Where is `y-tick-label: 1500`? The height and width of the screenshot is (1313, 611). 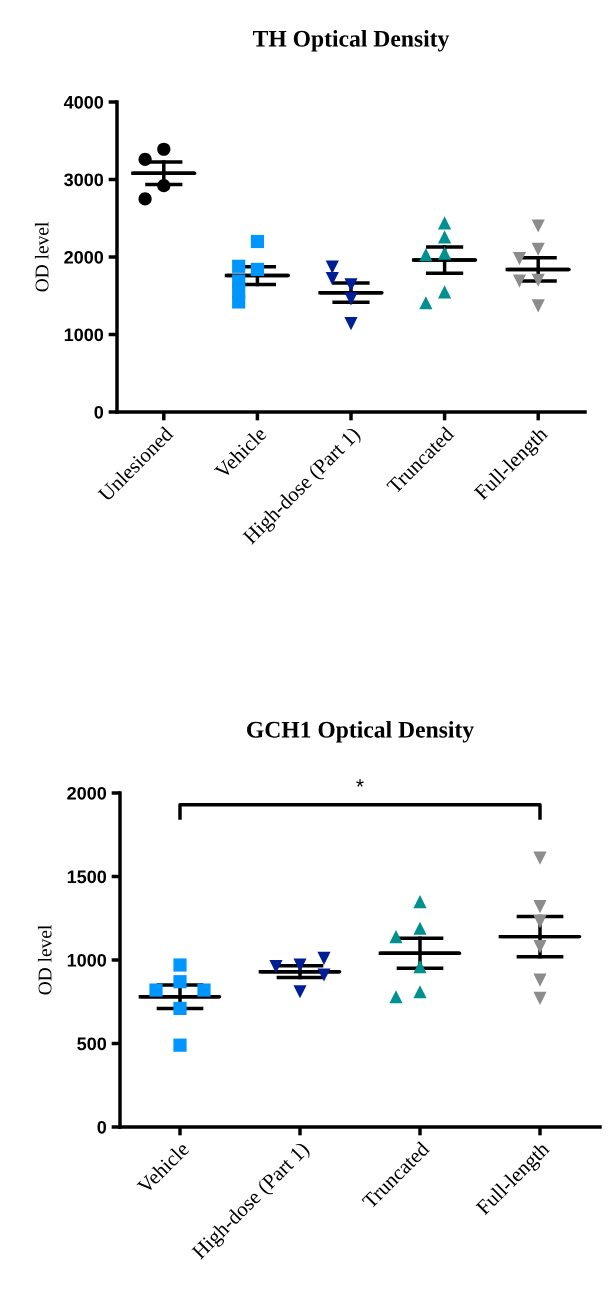
y-tick-label: 1500 is located at coordinates (87, 877).